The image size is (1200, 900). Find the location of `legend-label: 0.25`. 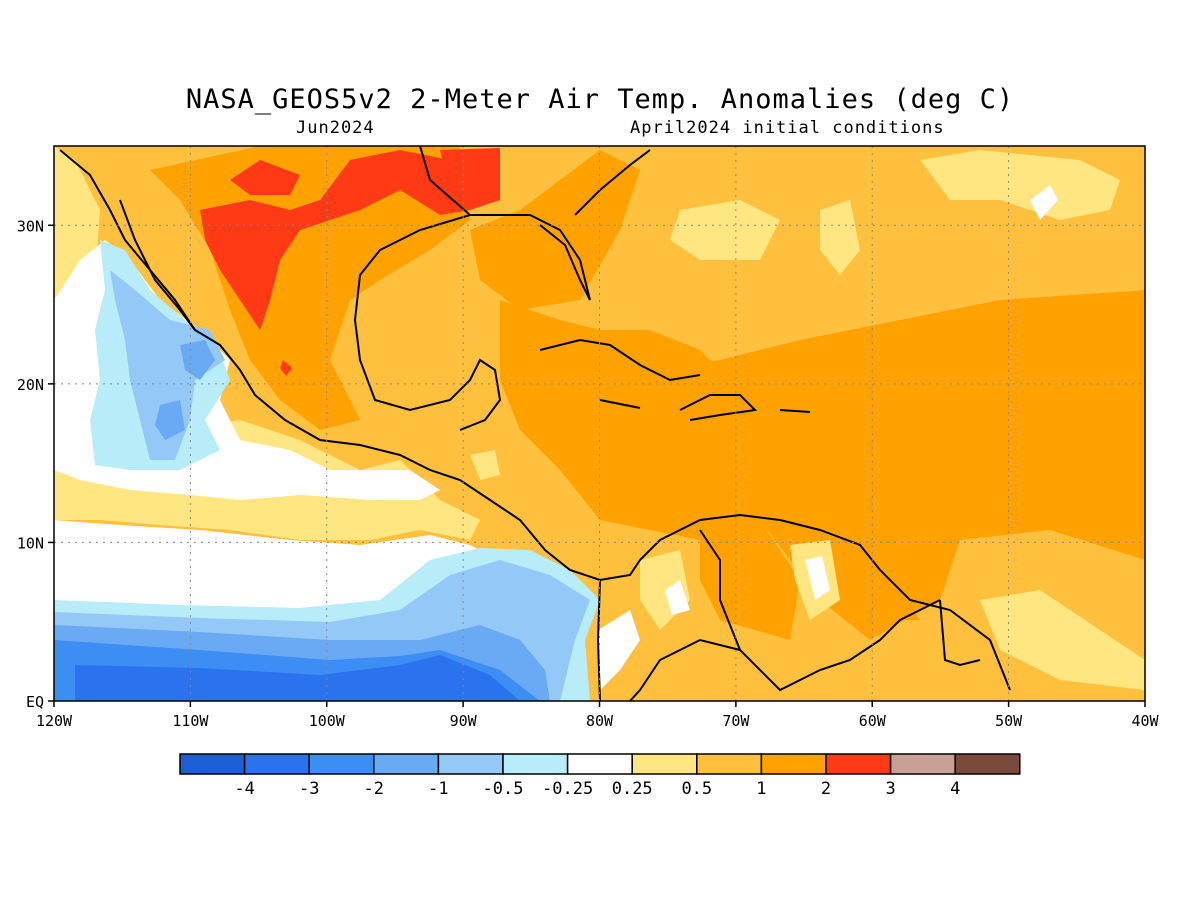

legend-label: 0.25 is located at coordinates (632, 789).